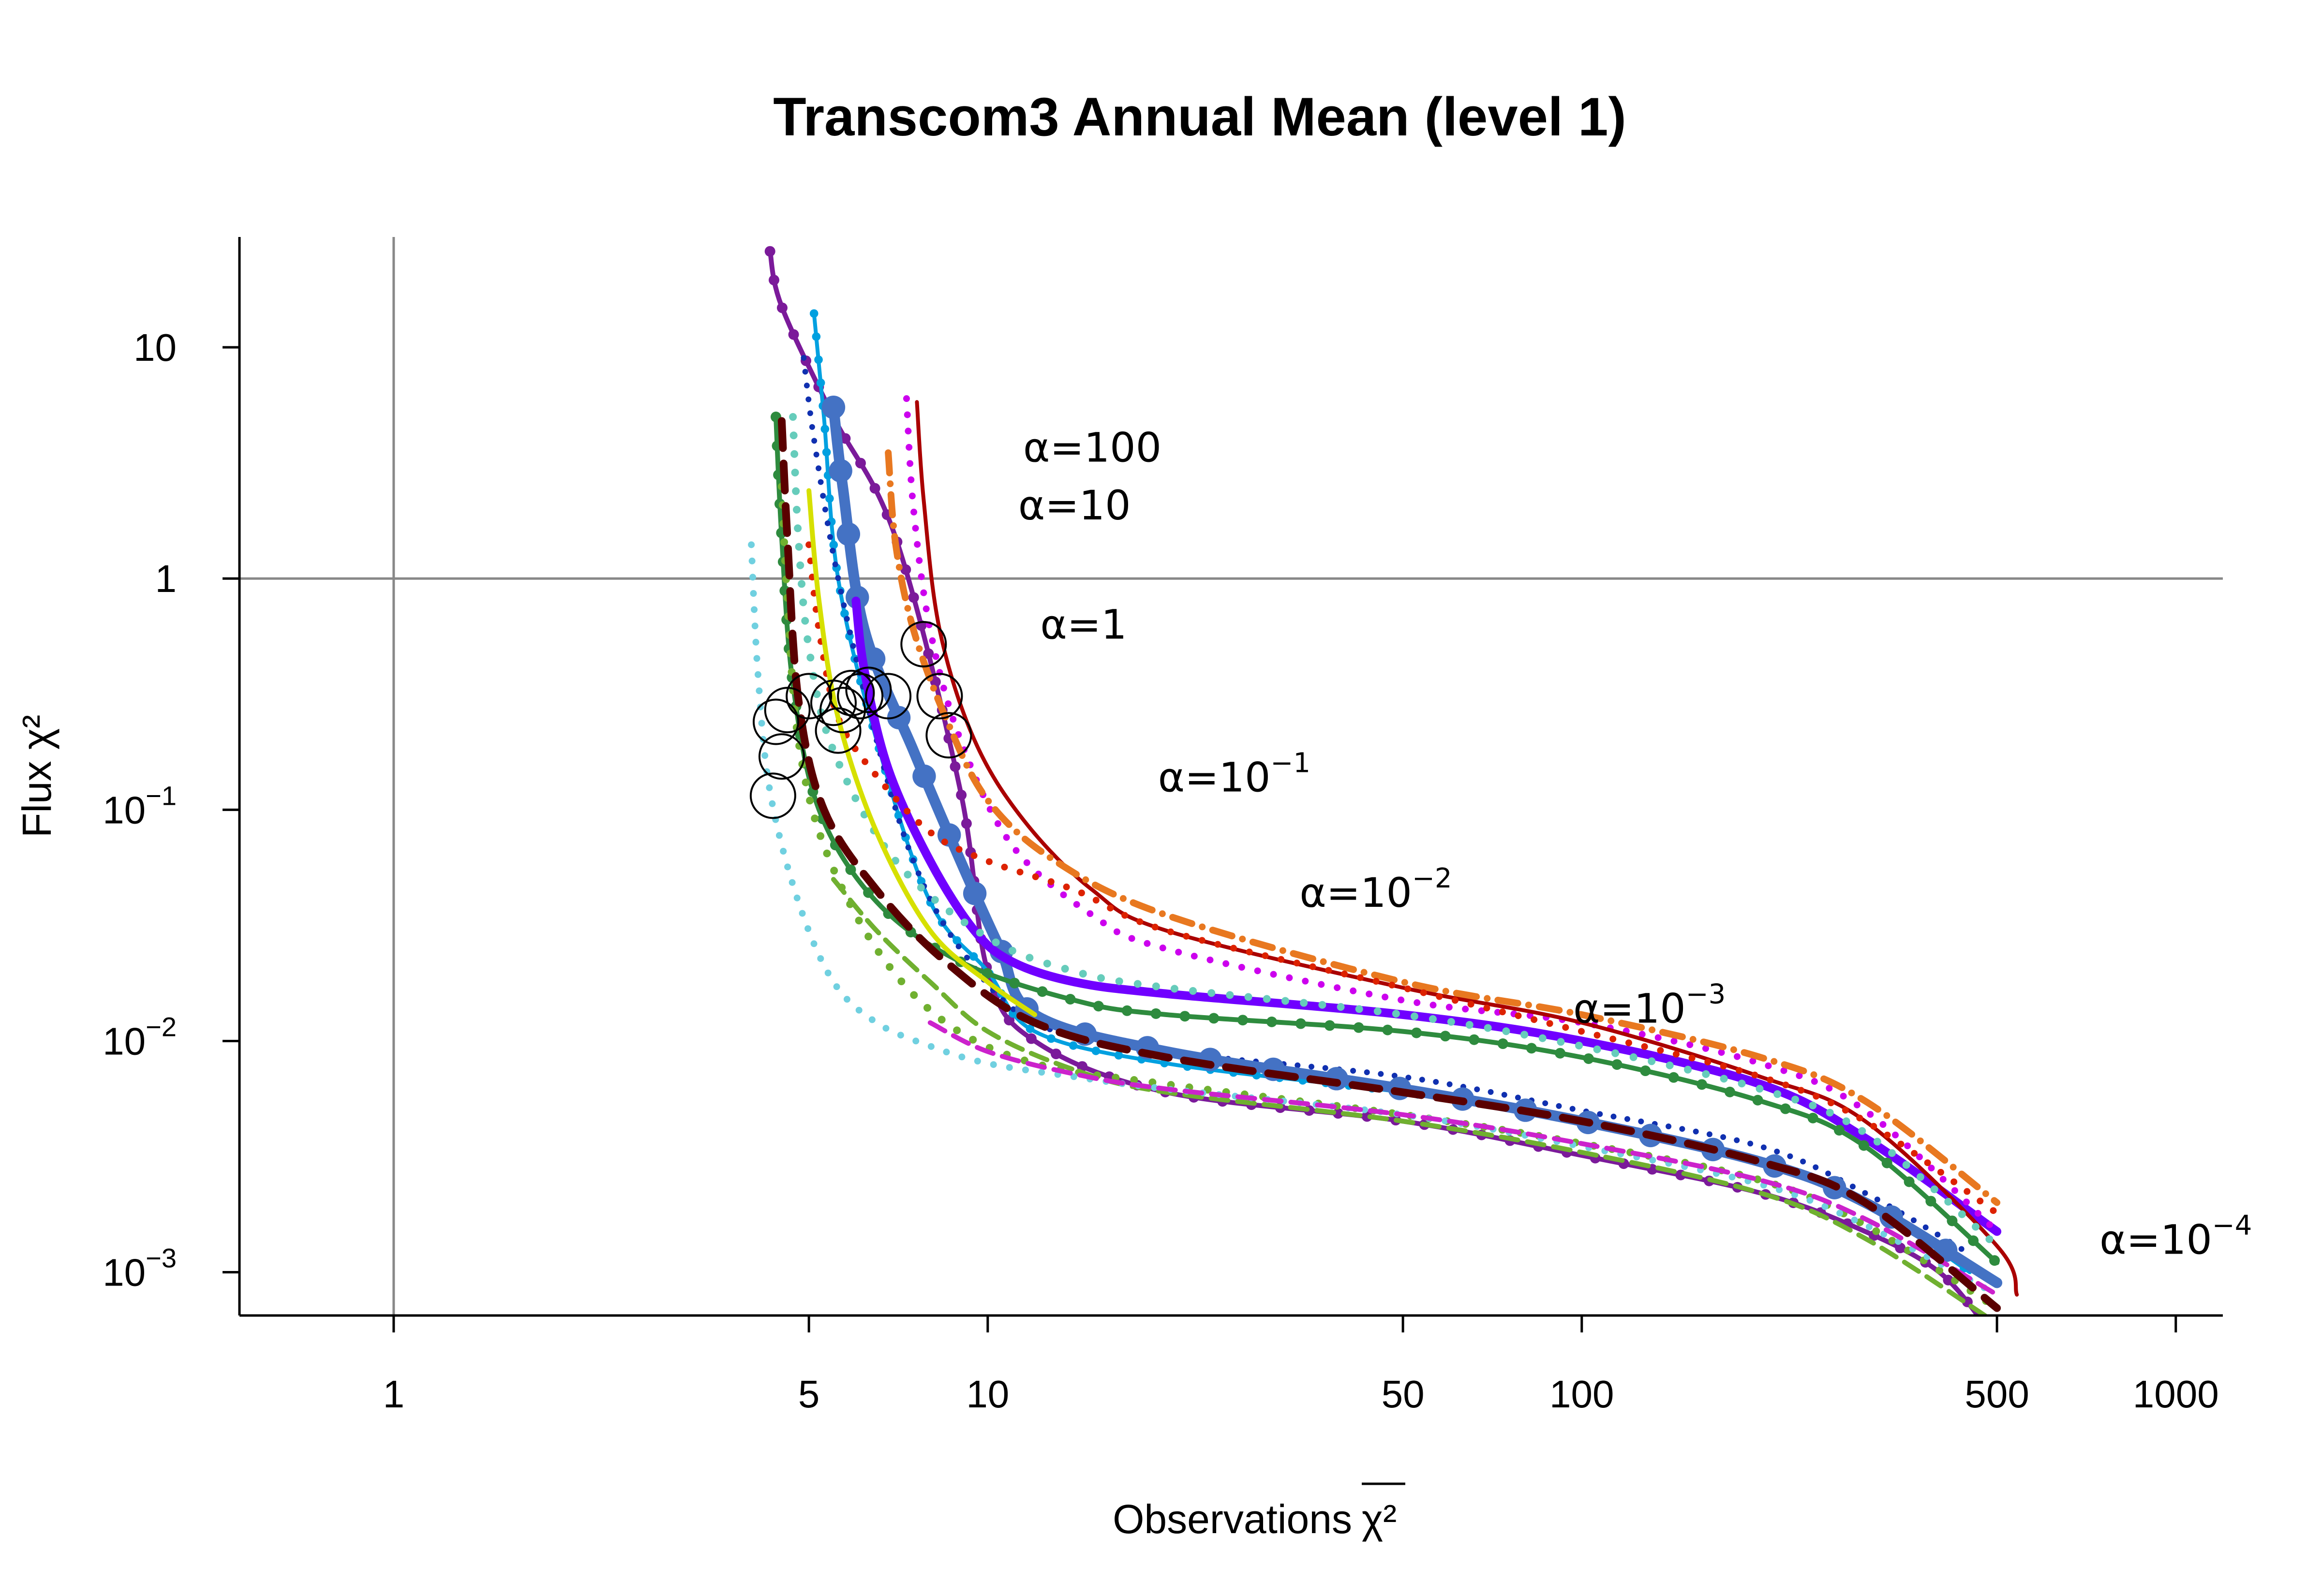 Image resolution: width=2322 pixels, height=1596 pixels. Describe the element at coordinates (1199, 117) in the screenshot. I see `chart-title: Transcom3 Annual Mean (level 1)` at that location.